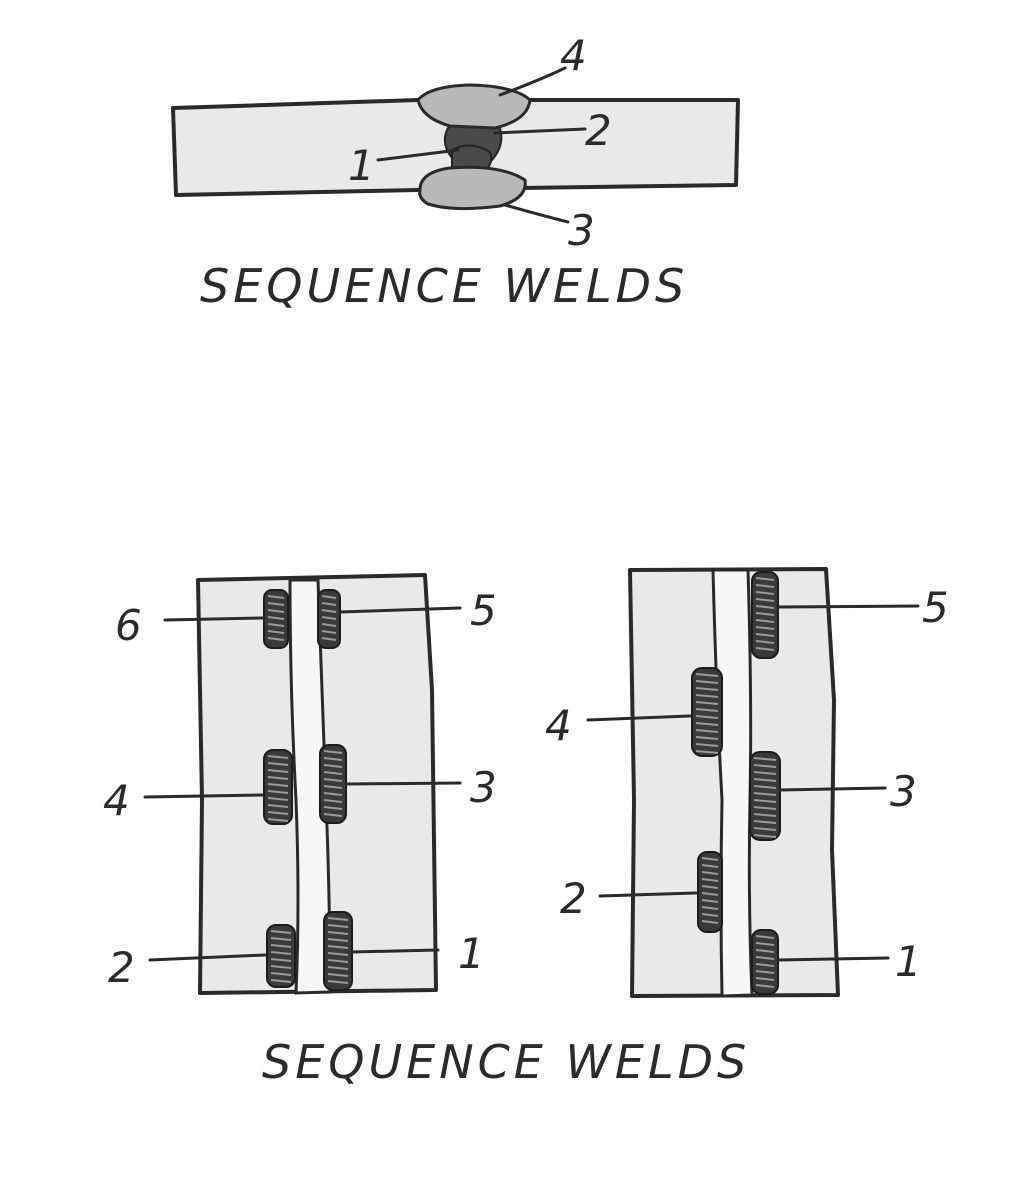 The height and width of the screenshot is (1199, 1019). Describe the element at coordinates (128, 625) in the screenshot. I see `left-label-6: 6` at that location.